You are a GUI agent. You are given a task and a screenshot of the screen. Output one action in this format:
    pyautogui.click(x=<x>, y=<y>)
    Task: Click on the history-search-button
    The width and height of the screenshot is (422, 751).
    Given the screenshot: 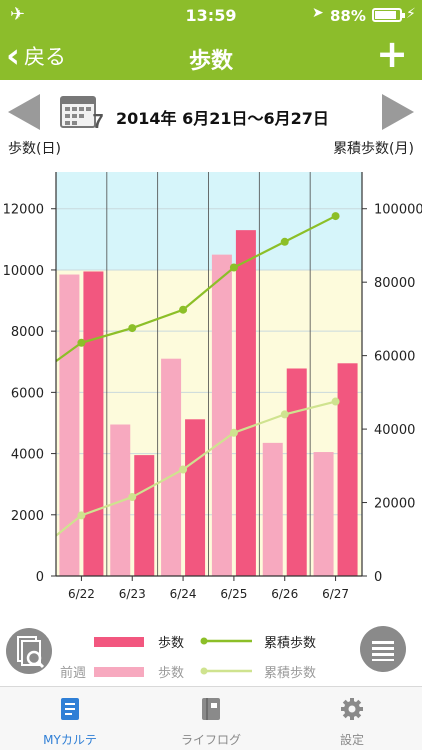 What is the action you would take?
    pyautogui.click(x=29, y=651)
    